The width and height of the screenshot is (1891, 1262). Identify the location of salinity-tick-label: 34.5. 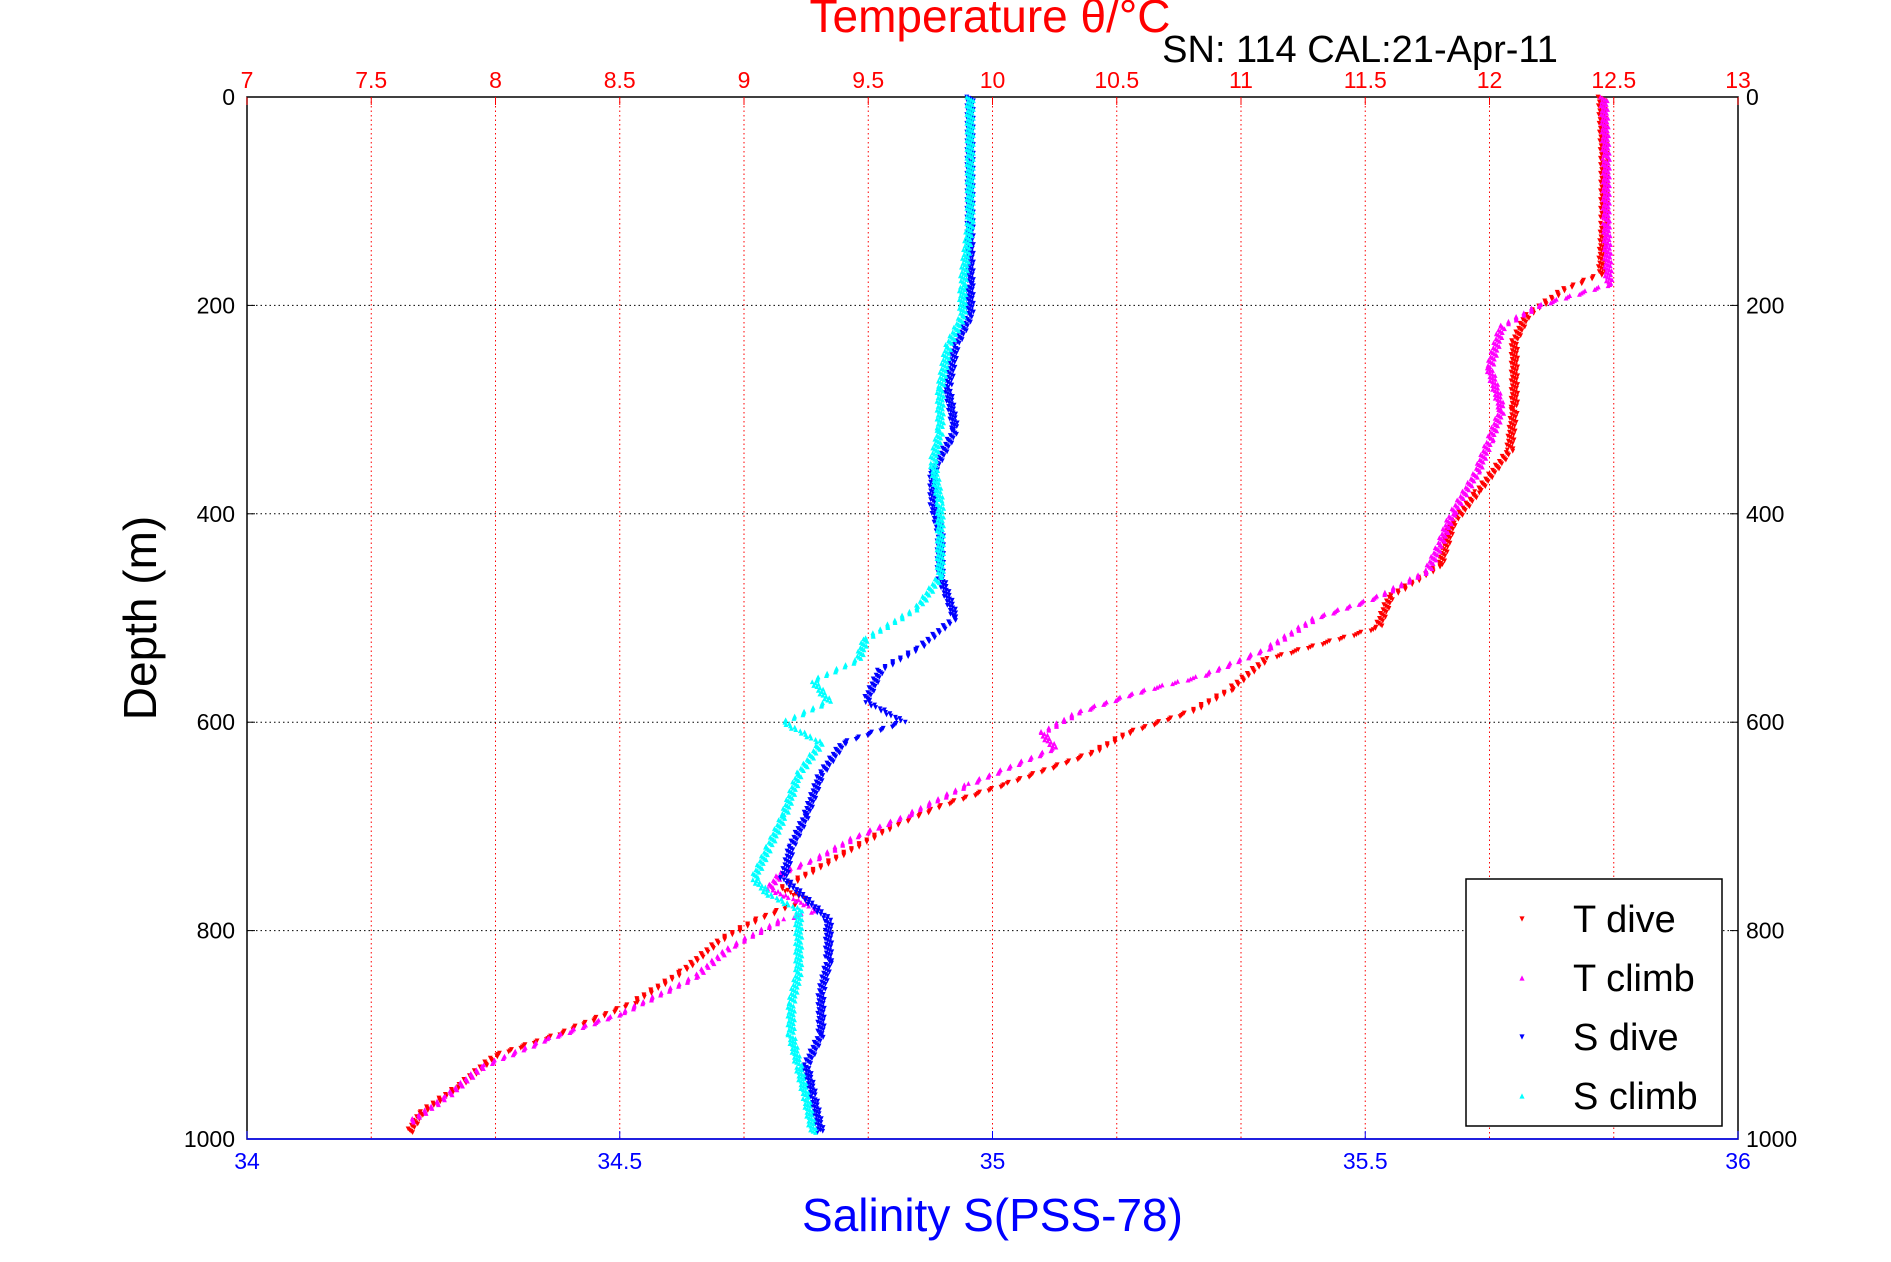
(619, 1161).